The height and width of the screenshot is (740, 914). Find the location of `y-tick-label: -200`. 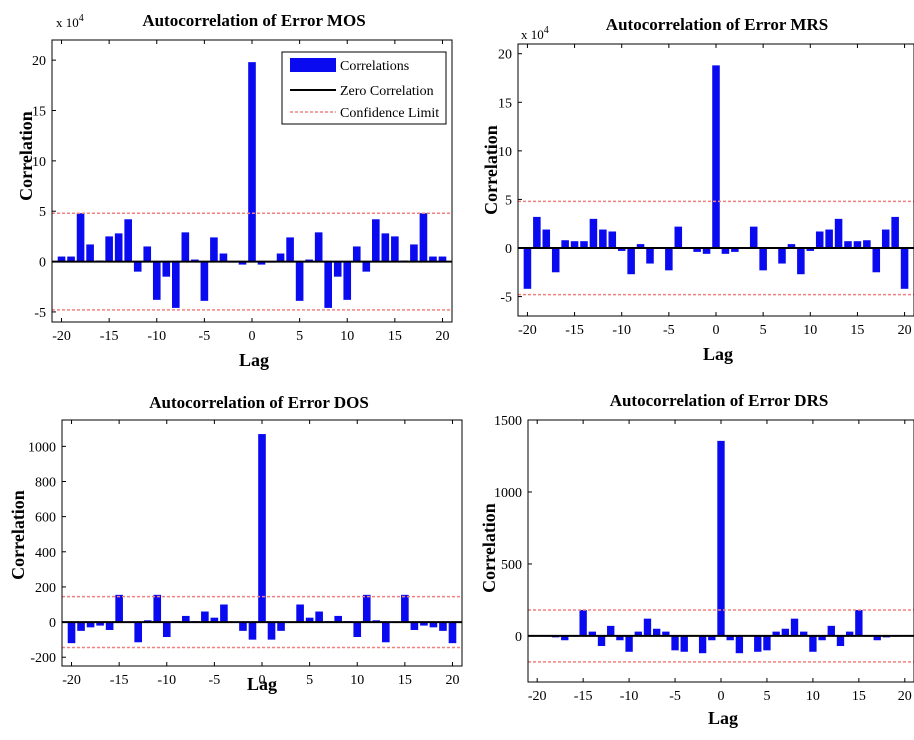

y-tick-label: -200 is located at coordinates (43, 658).